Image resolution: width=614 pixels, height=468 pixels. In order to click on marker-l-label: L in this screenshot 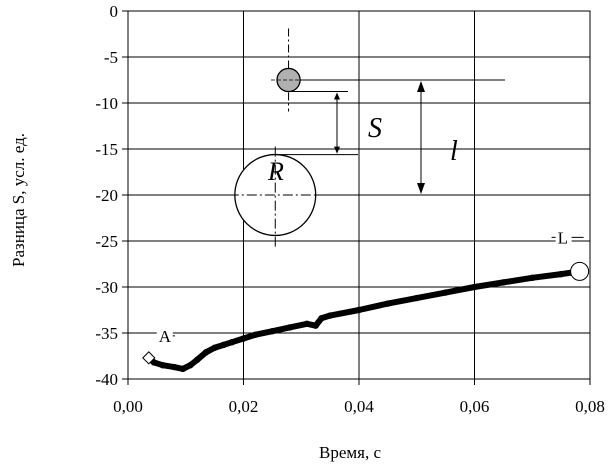, I will do `click(563, 237)`.